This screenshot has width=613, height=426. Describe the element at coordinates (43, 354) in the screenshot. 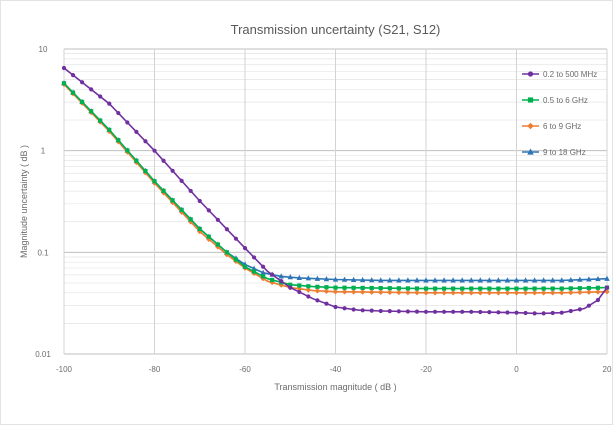

I see `y-tick-label: 0.01` at that location.